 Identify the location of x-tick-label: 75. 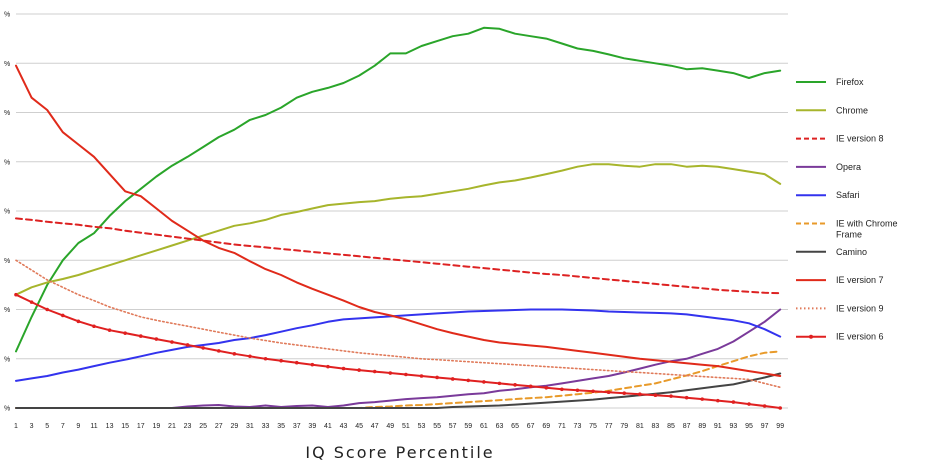
(593, 426).